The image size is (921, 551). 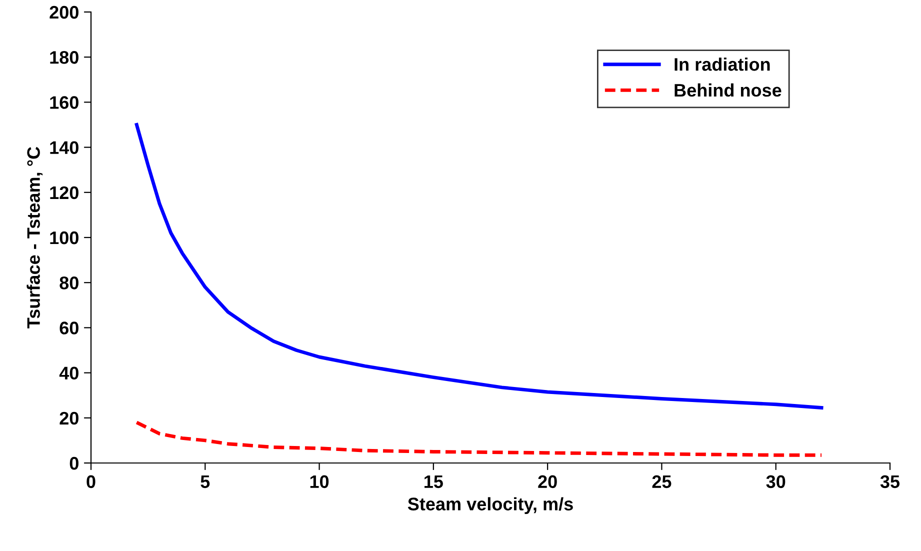 I want to click on x-tick-label: 0, so click(x=91, y=481).